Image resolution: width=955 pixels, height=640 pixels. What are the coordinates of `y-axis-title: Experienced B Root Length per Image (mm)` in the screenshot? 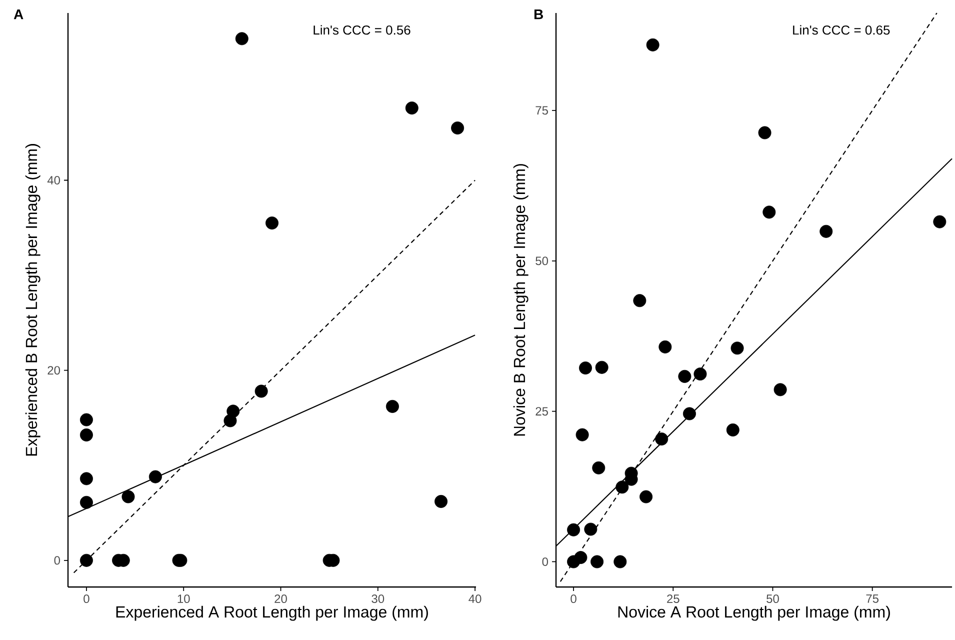 It's located at (32, 300).